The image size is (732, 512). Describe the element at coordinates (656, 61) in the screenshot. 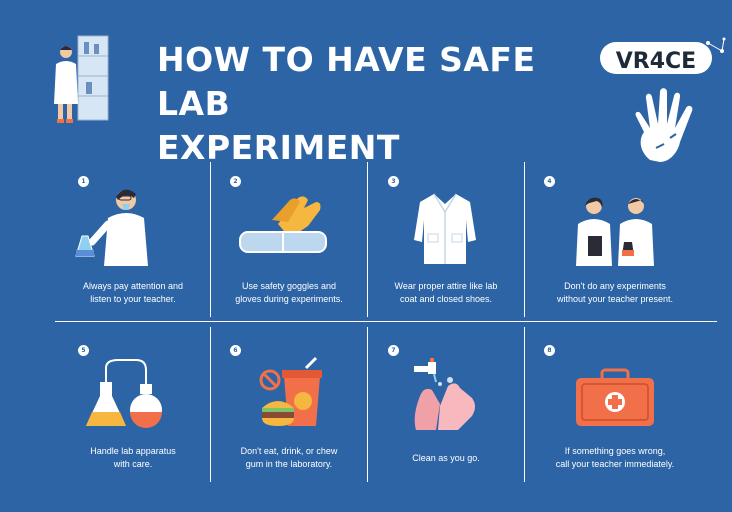

I see `logo-text: VR4CE` at that location.